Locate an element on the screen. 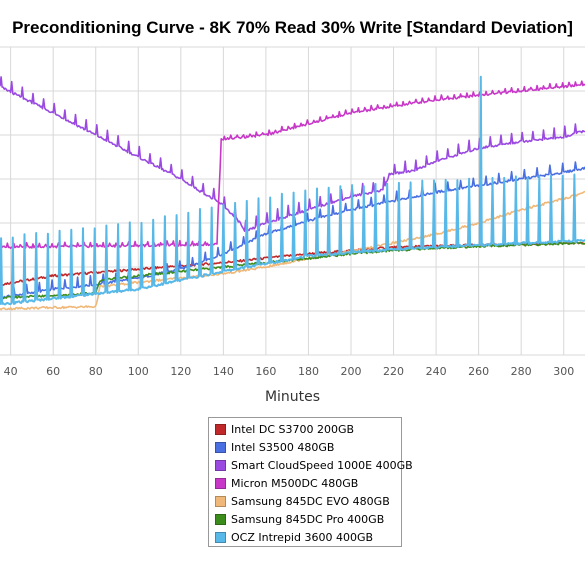 The image size is (585, 580). legend-item: Samsung 845DC EVO 480GB is located at coordinates (308, 502).